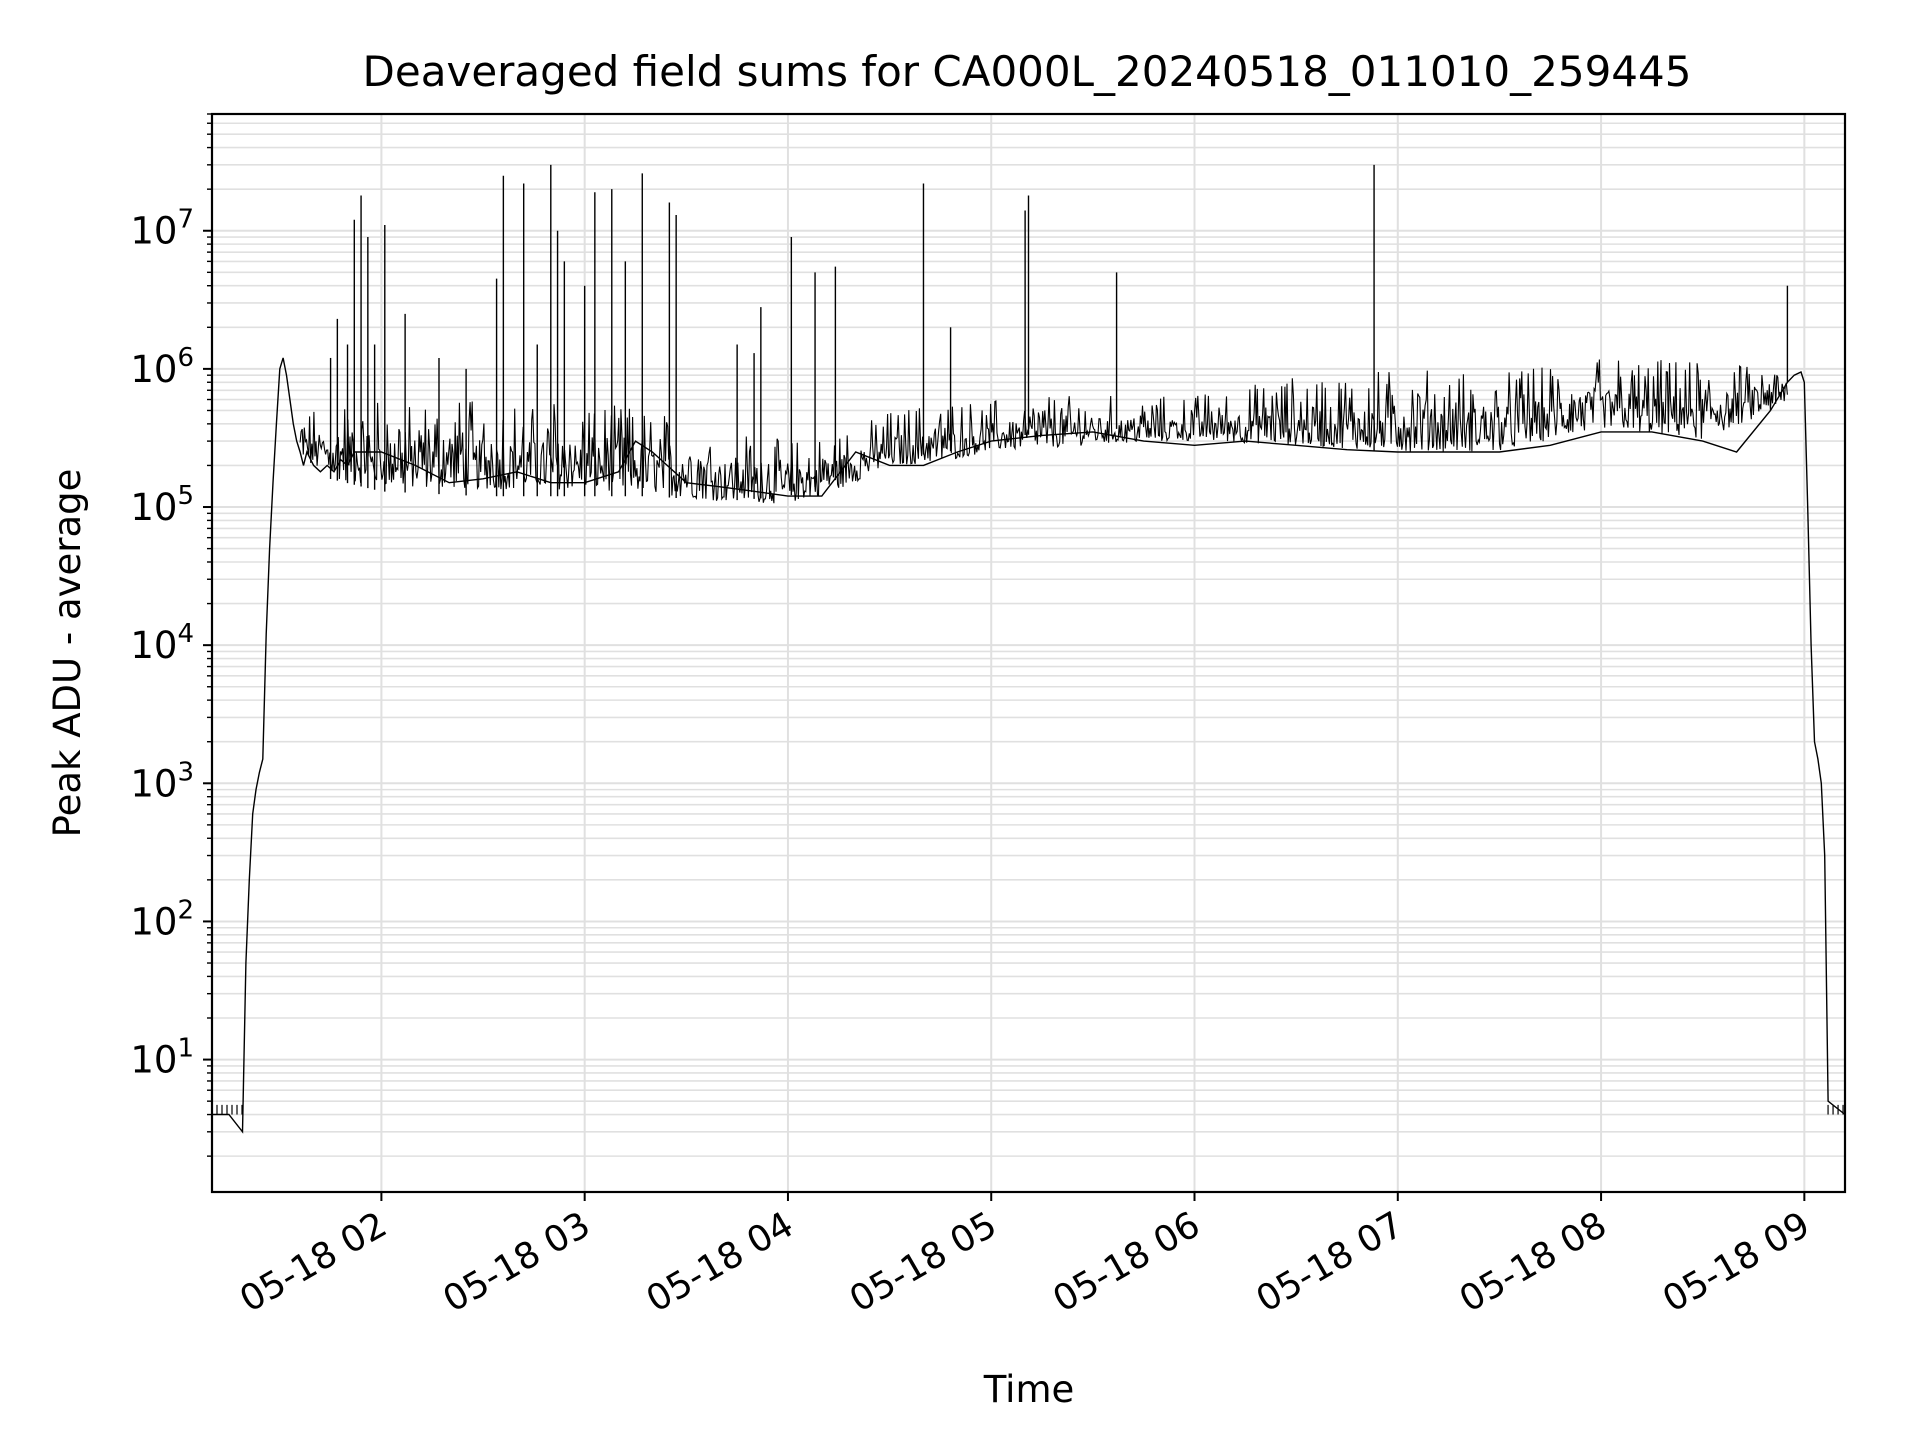 The height and width of the screenshot is (1440, 1920). I want to click on y-tick-exponent: 4, so click(185, 634).